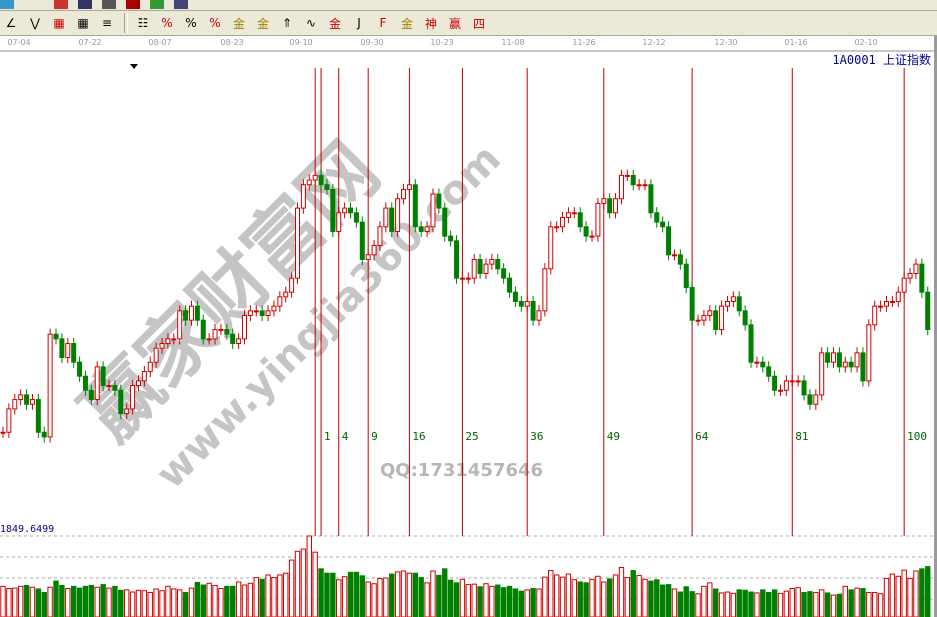  Describe the element at coordinates (935, 326) in the screenshot. I see `scrollbar-edge` at that location.